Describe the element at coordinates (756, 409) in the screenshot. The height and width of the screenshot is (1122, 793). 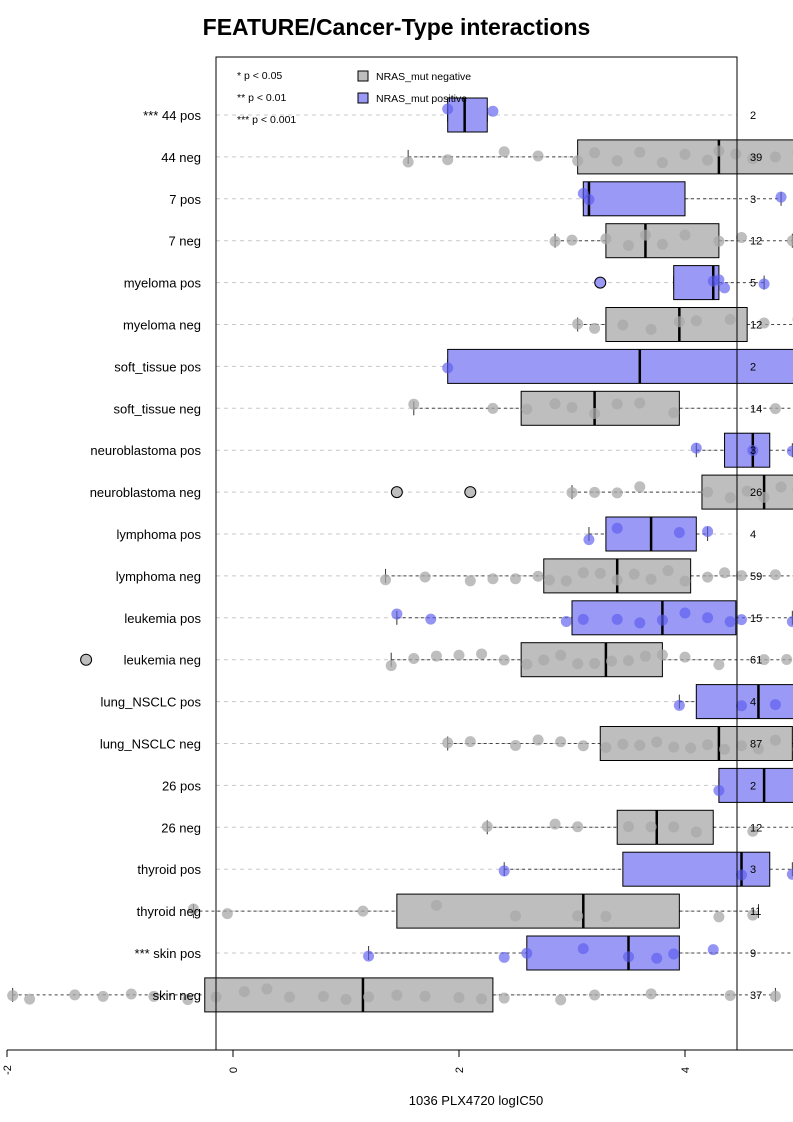
I see `row-count: 14` at that location.